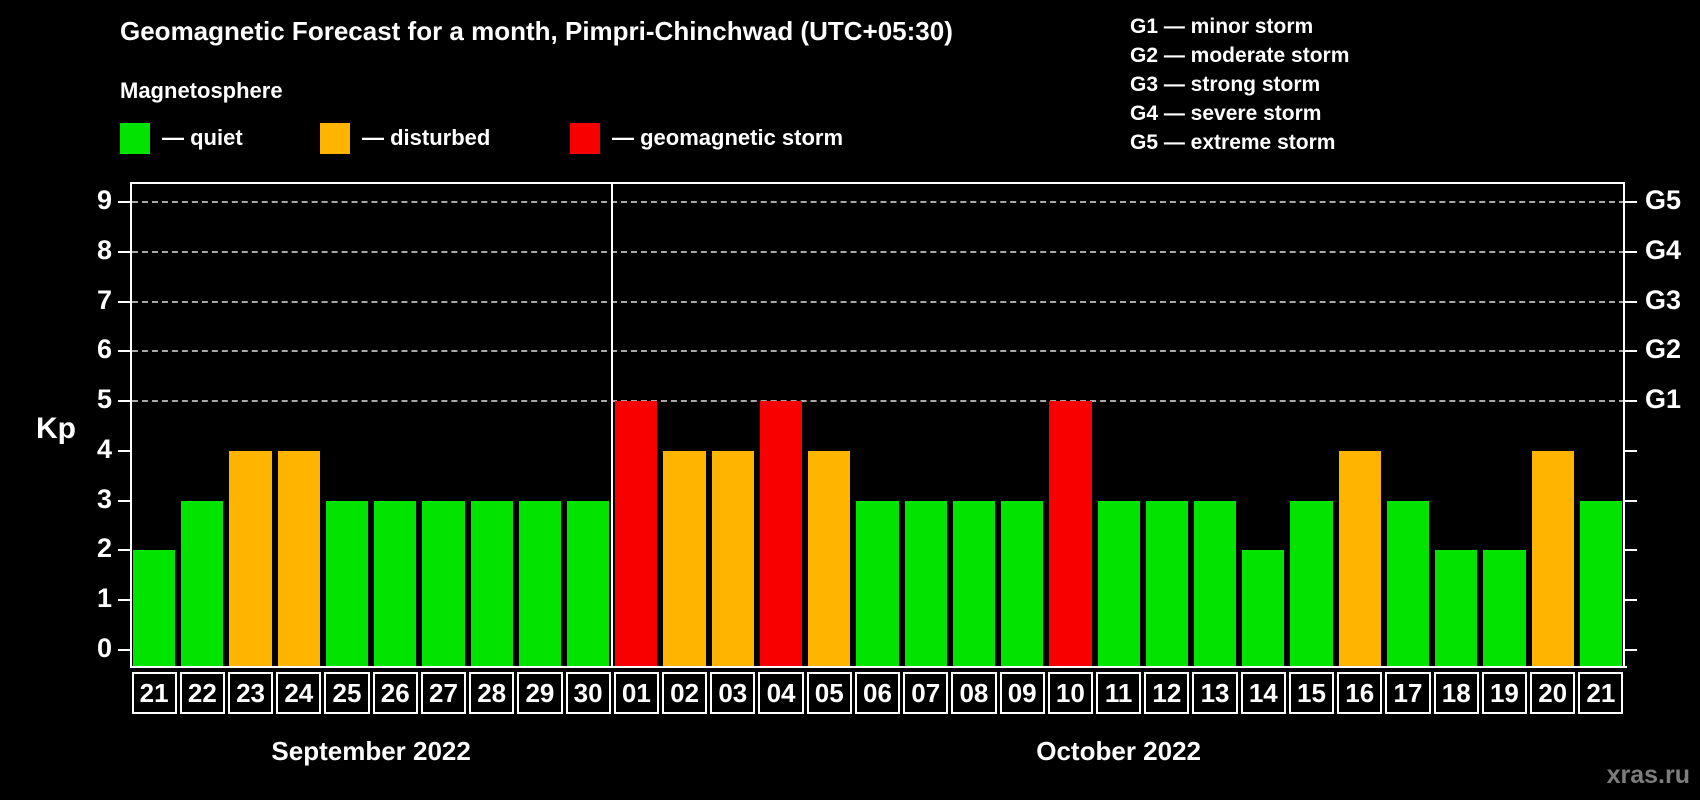 This screenshot has height=800, width=1700. What do you see at coordinates (1631, 401) in the screenshot?
I see `right-tick-kp5` at bounding box center [1631, 401].